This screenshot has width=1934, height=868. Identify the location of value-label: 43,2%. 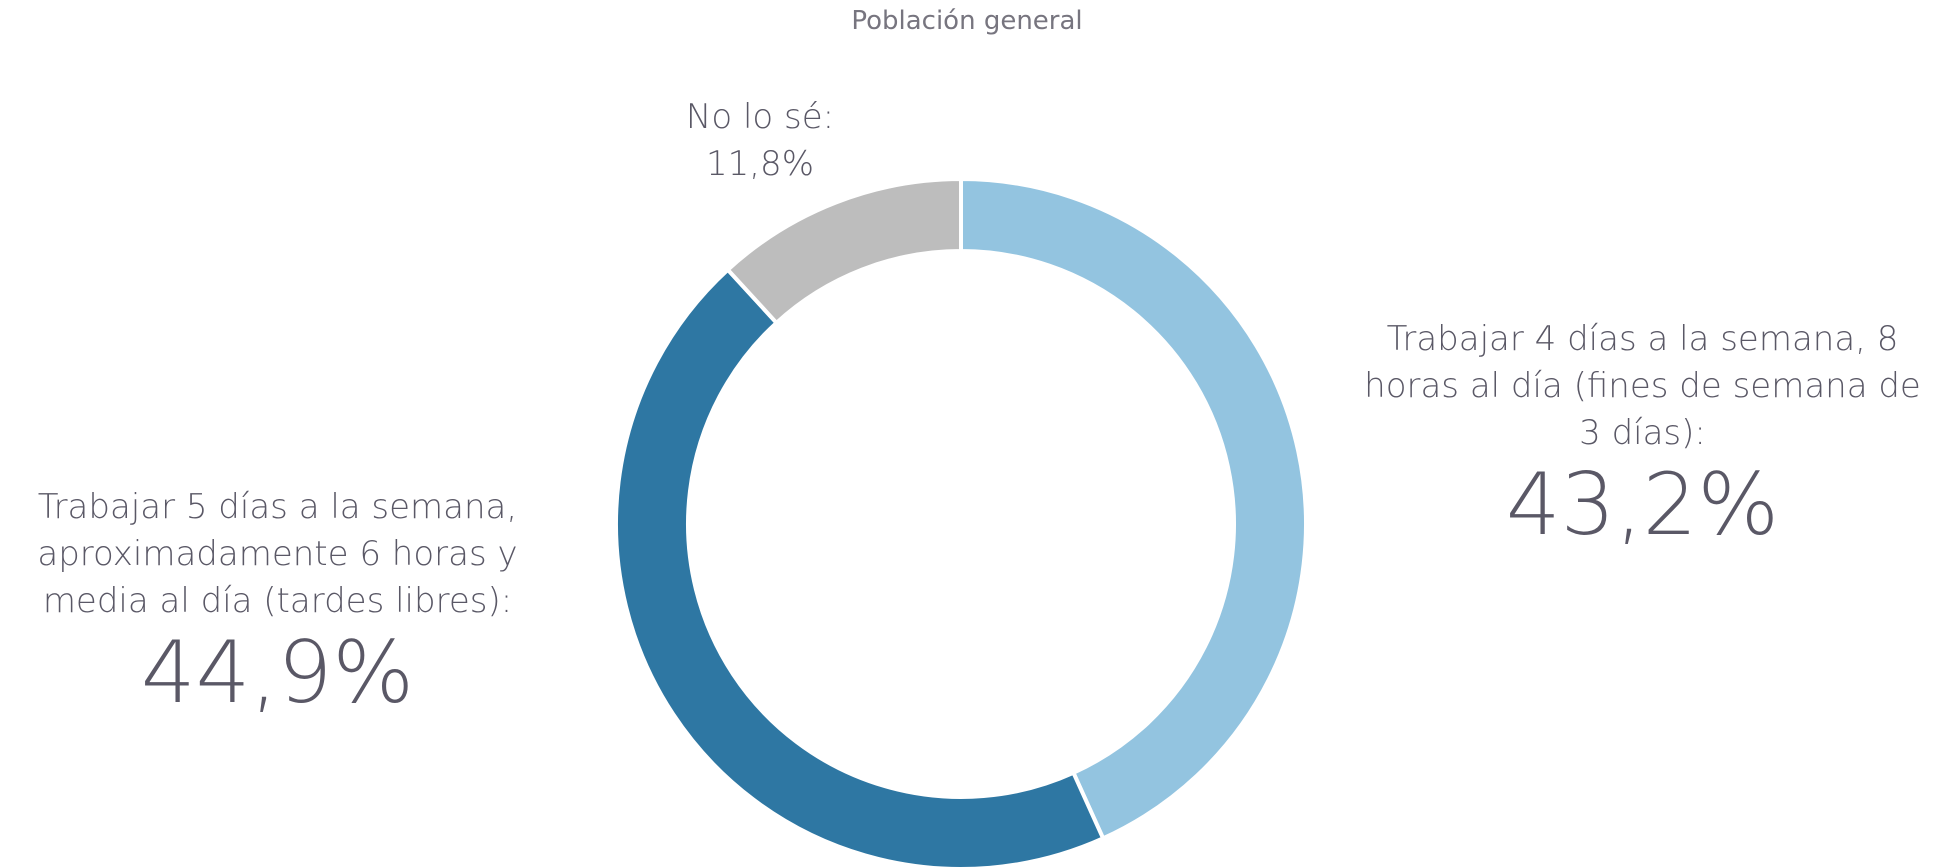
(1642, 505).